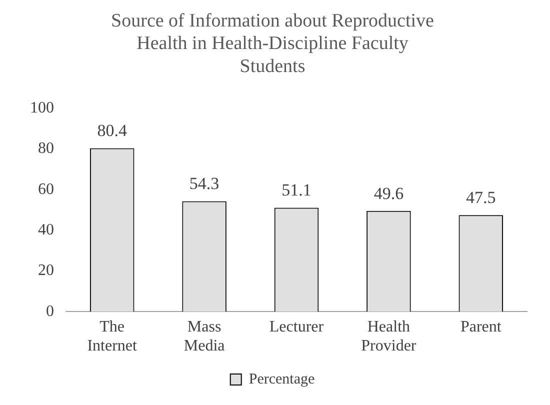 Image resolution: width=550 pixels, height=405 pixels. Describe the element at coordinates (204, 336) in the screenshot. I see `x-tick-label: Mass Media` at that location.